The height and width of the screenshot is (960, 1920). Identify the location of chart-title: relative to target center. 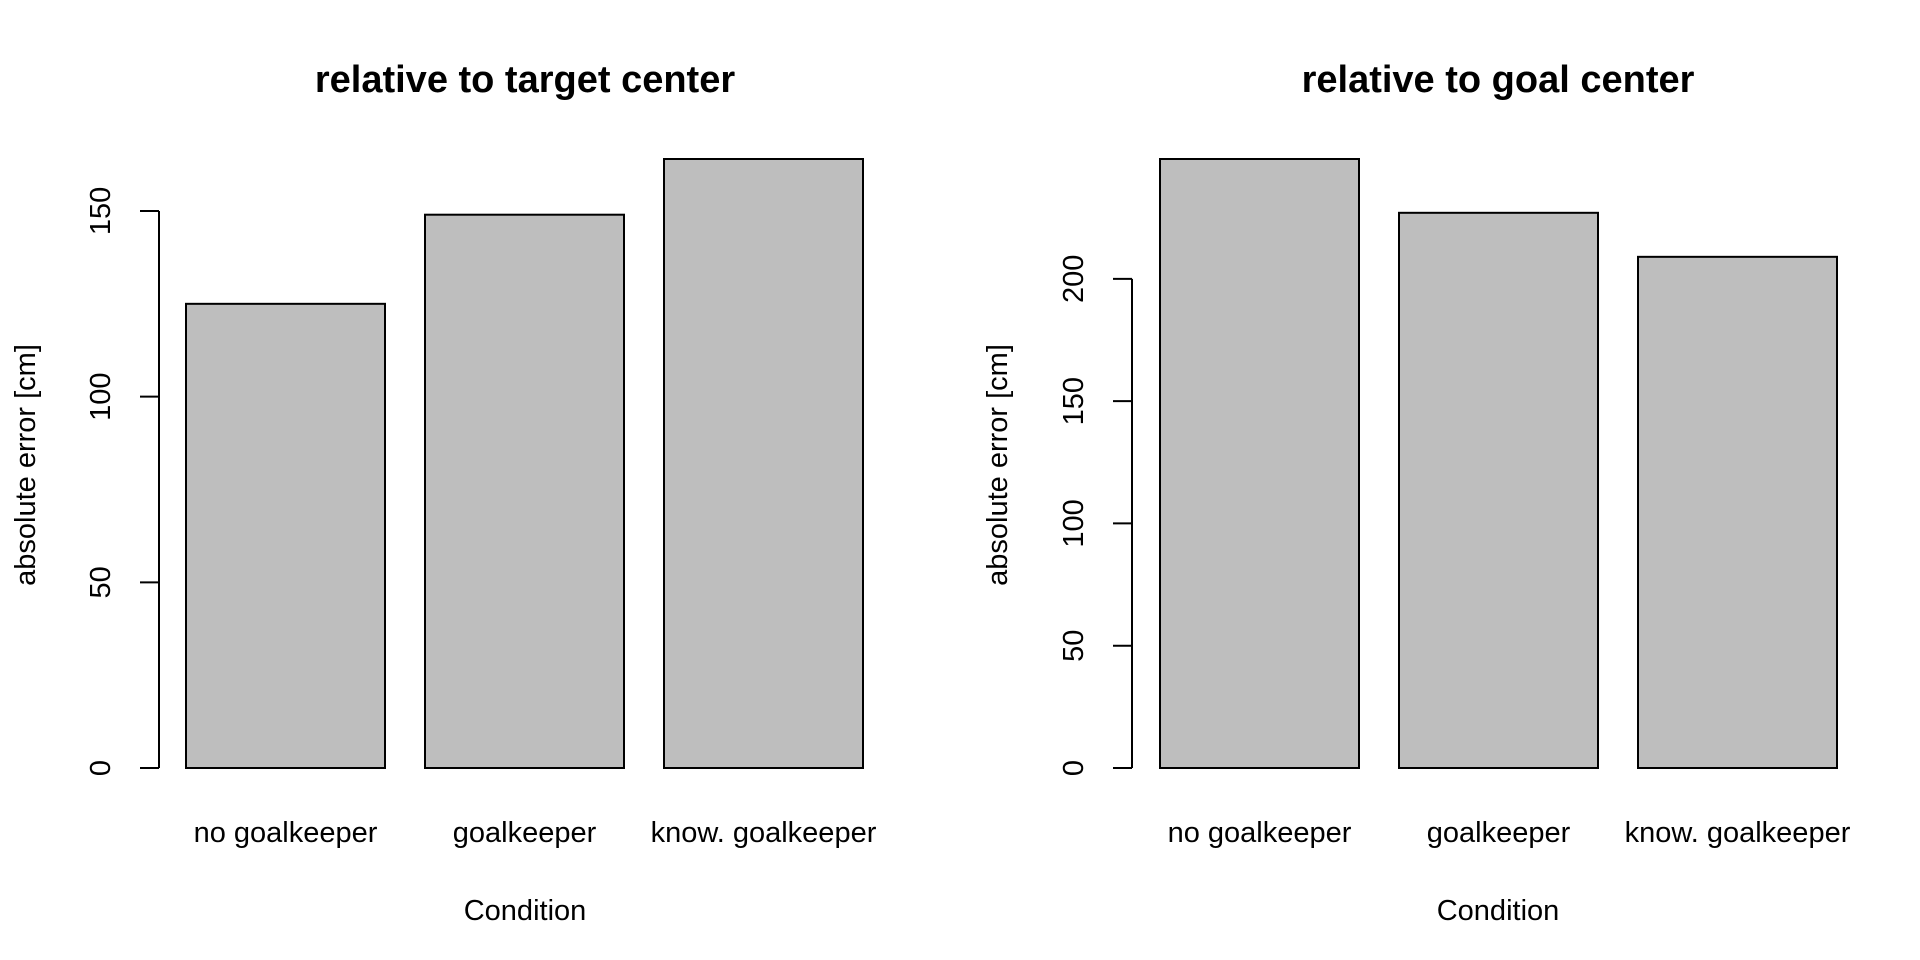
(525, 80).